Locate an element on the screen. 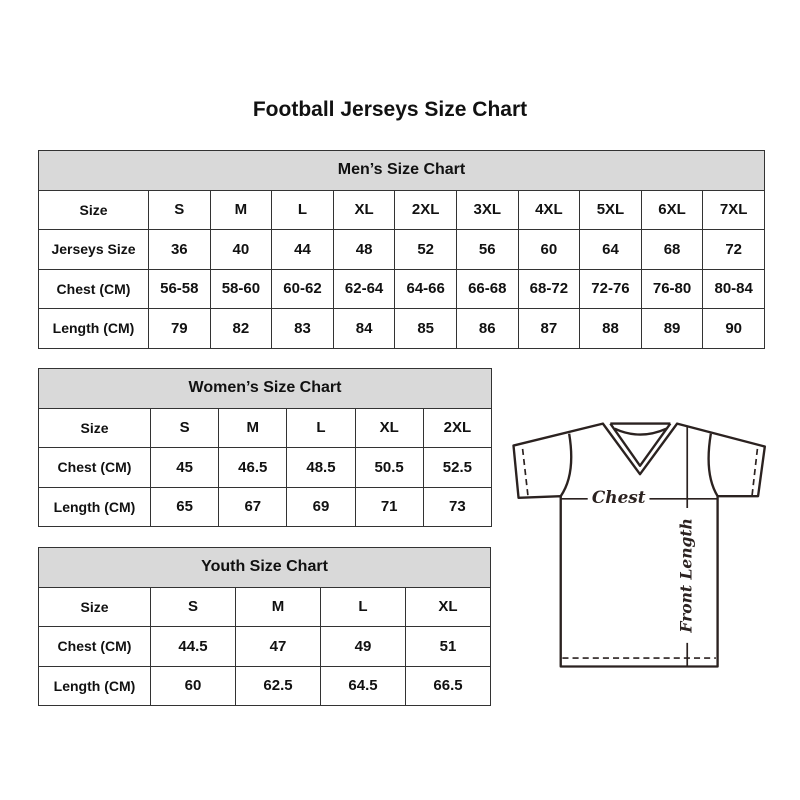 The width and height of the screenshot is (800, 800). table-cell: 3XL is located at coordinates (487, 209).